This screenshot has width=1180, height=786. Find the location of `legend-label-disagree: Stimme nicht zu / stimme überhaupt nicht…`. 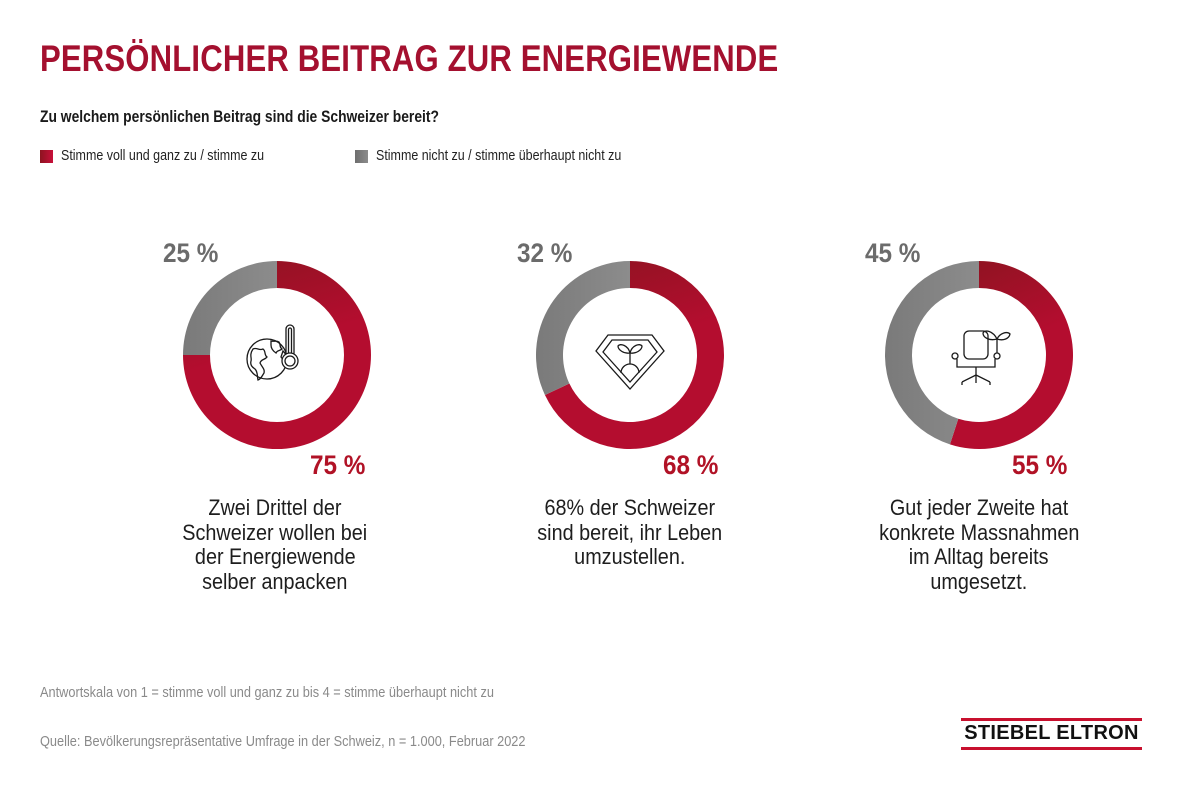

legend-label-disagree: Stimme nicht zu / stimme überhaupt nicht… is located at coordinates (499, 156).